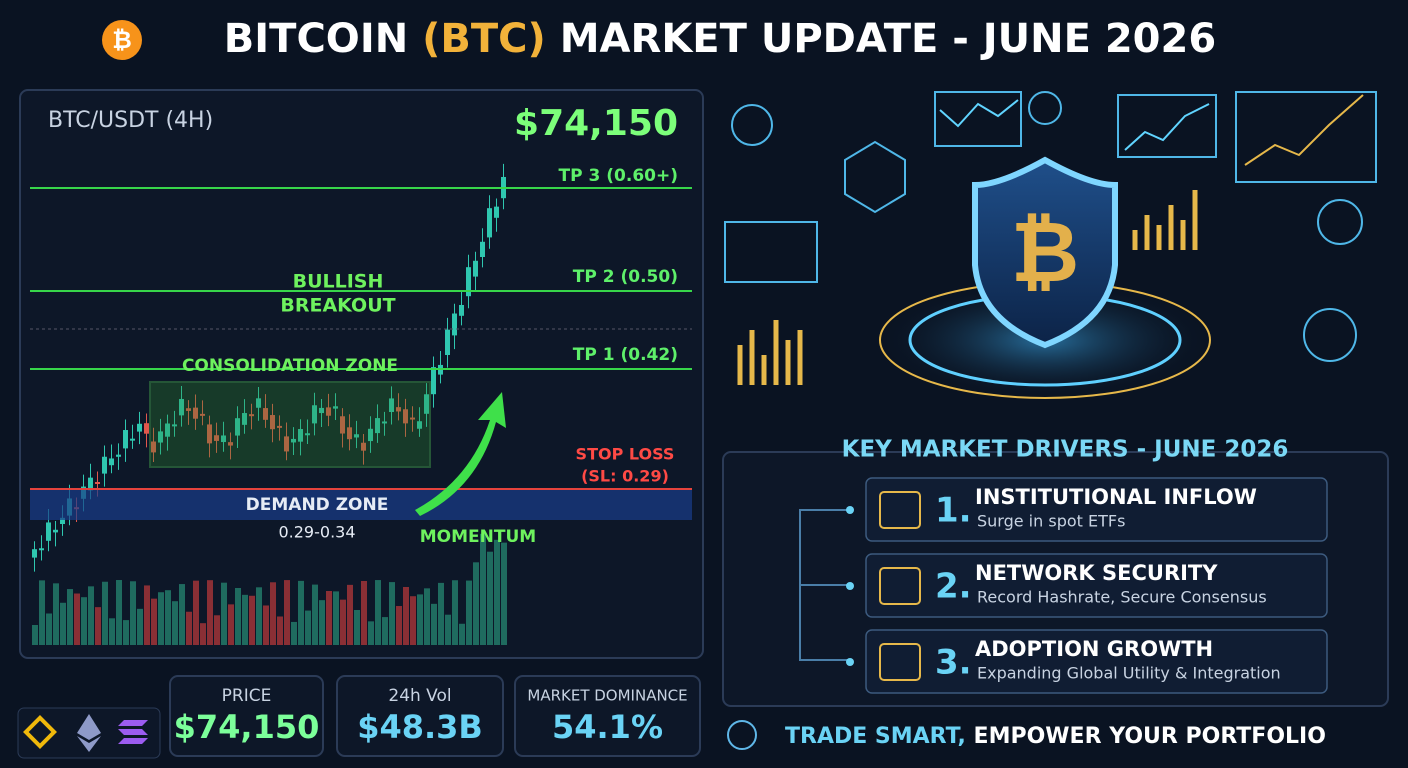 The image size is (1408, 768). What do you see at coordinates (133, 732) in the screenshot?
I see `sol-icon` at bounding box center [133, 732].